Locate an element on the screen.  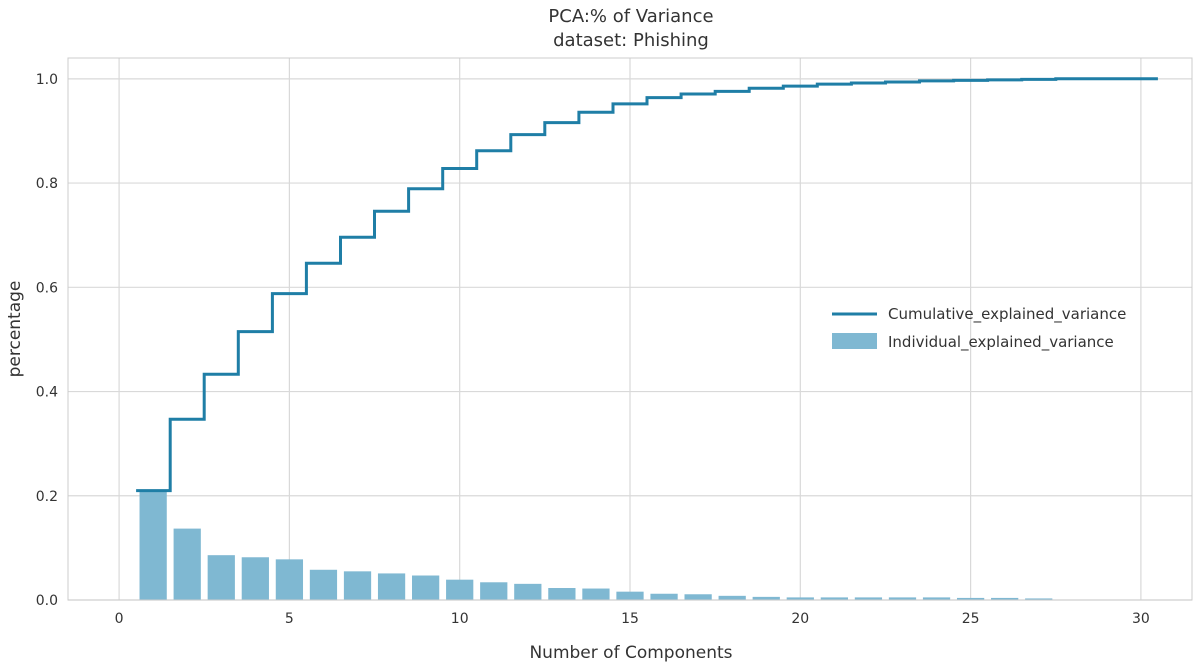
x-tick-label: 30 is located at coordinates (1141, 619).